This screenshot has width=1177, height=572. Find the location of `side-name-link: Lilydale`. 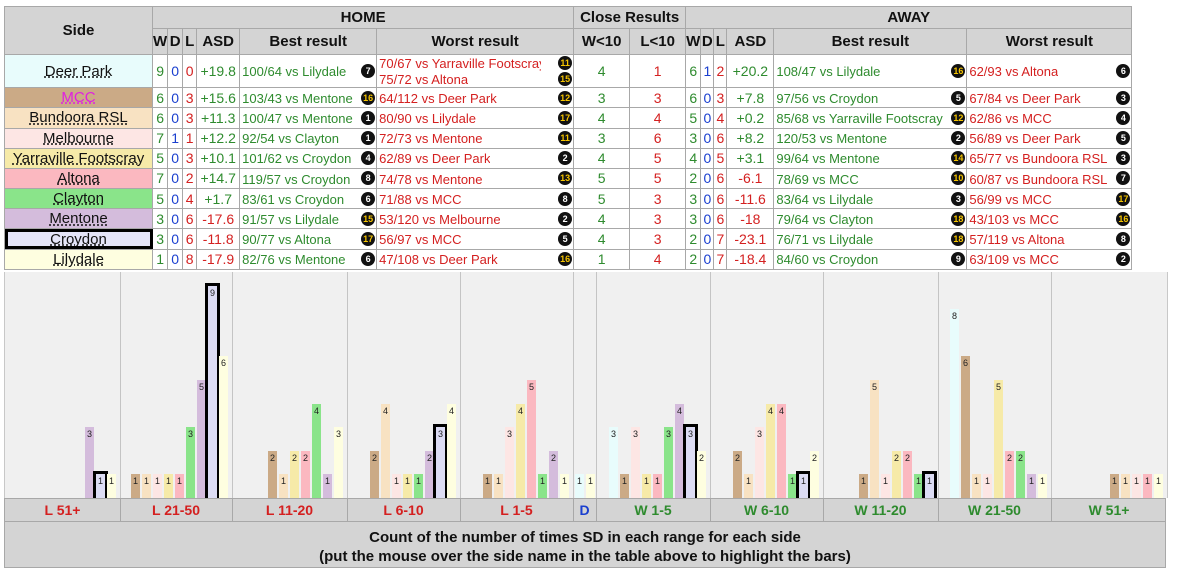

side-name-link: Lilydale is located at coordinates (78, 259).